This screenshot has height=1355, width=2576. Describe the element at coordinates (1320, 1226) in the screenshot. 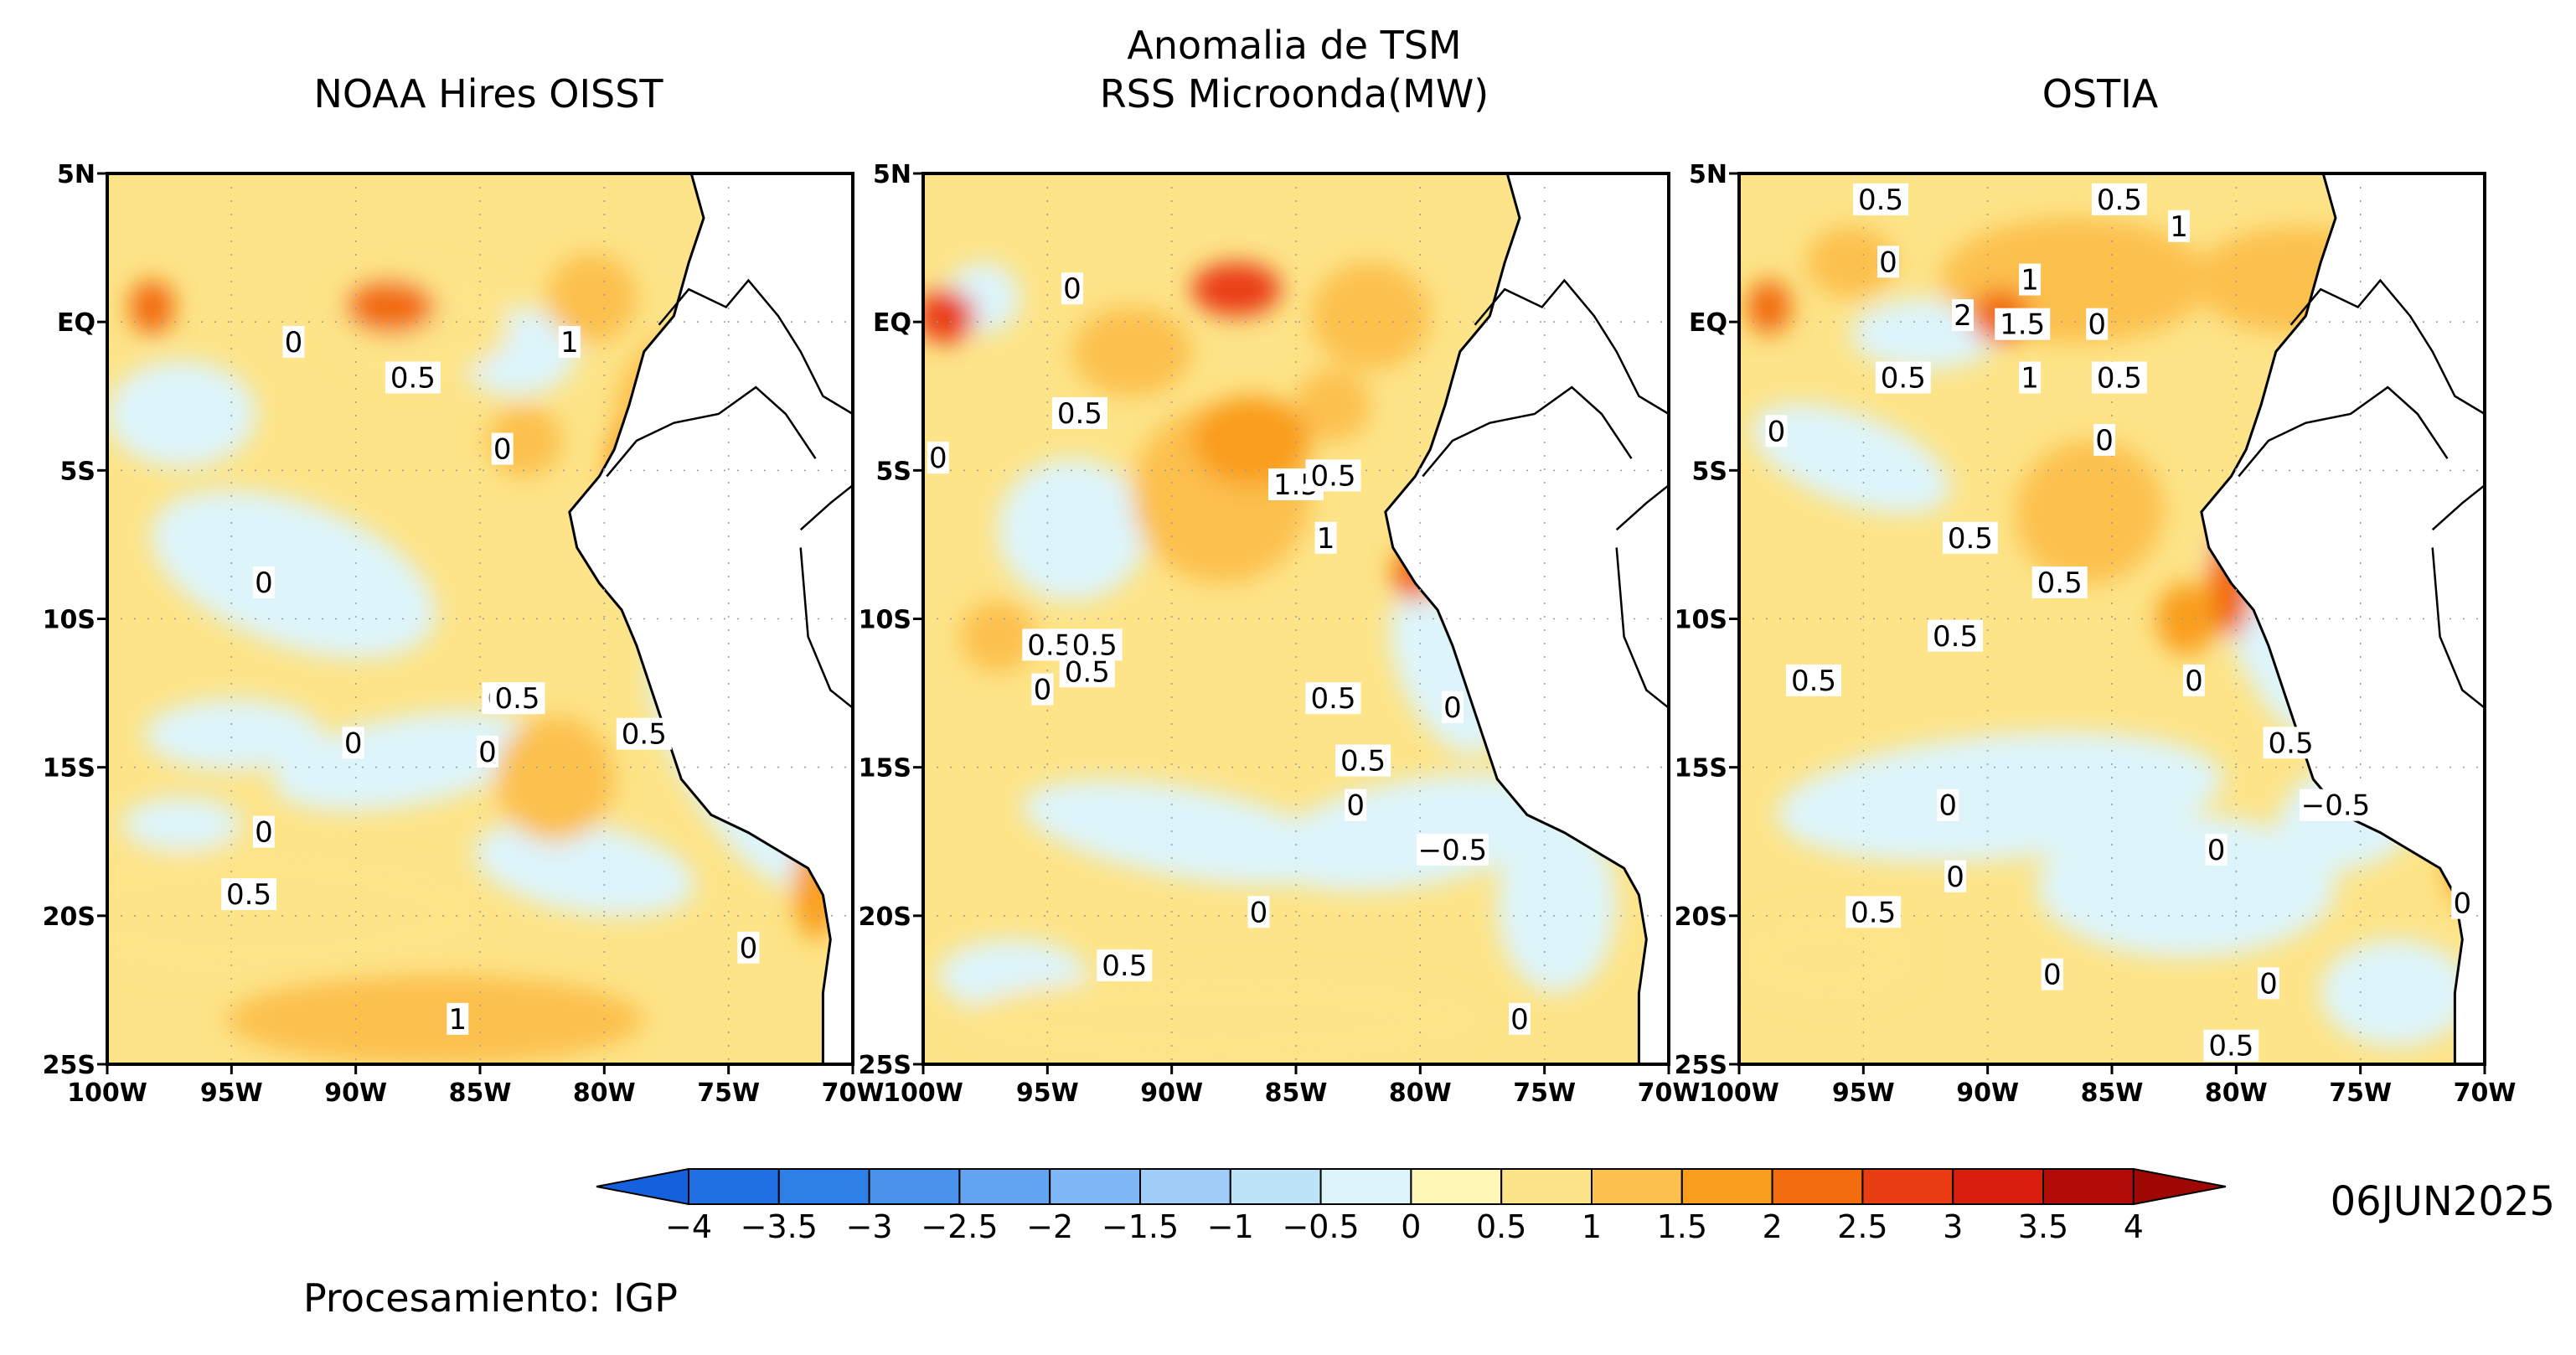

I see `colorbar-label: −0.5` at that location.